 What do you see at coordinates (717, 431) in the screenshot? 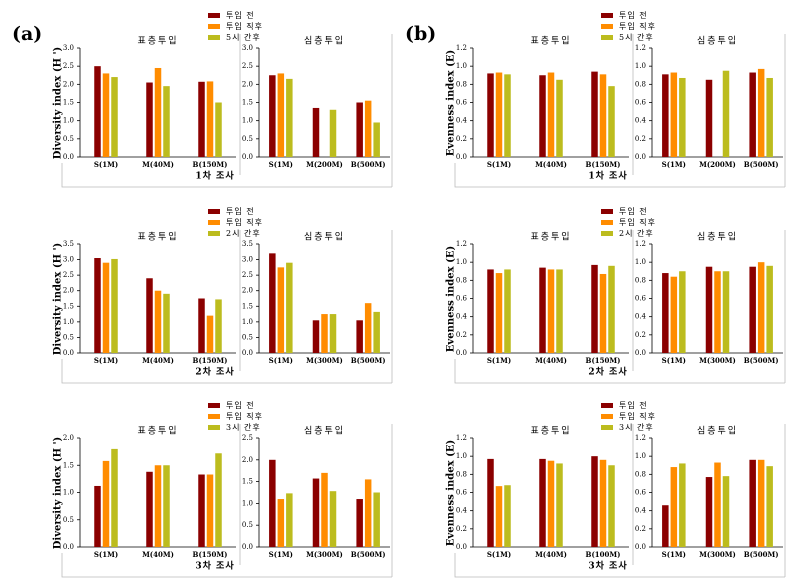
I see `subplot-title: 심층투입` at bounding box center [717, 431].